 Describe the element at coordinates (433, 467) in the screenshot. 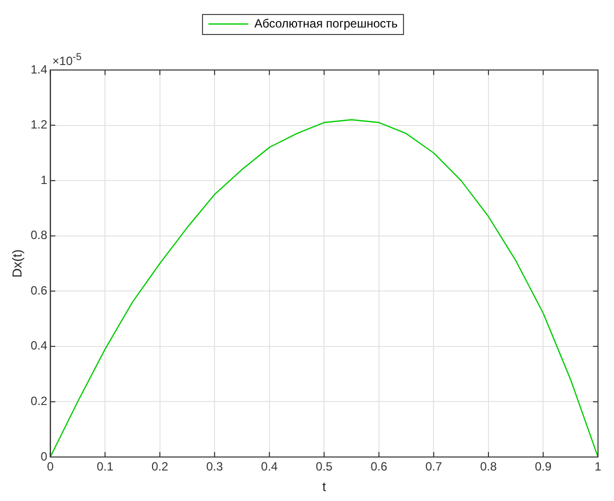

I see `x-tick-label: 0.7` at that location.